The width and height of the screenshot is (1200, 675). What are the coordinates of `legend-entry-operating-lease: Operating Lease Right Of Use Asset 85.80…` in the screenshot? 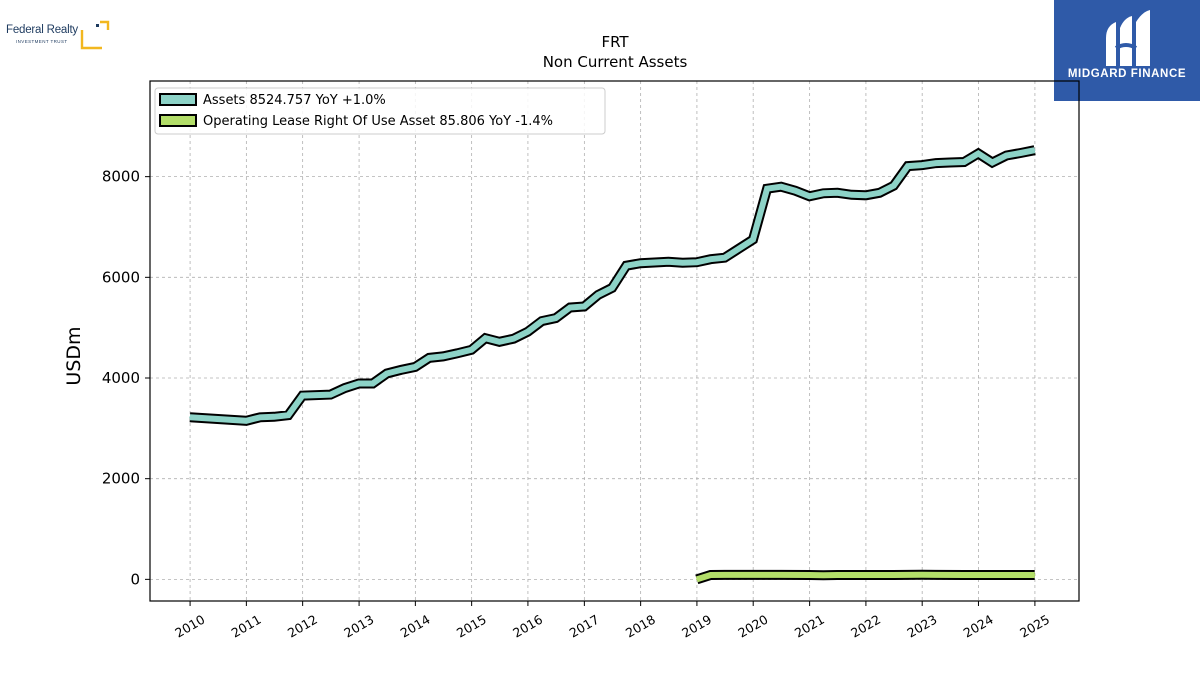 It's located at (378, 121).